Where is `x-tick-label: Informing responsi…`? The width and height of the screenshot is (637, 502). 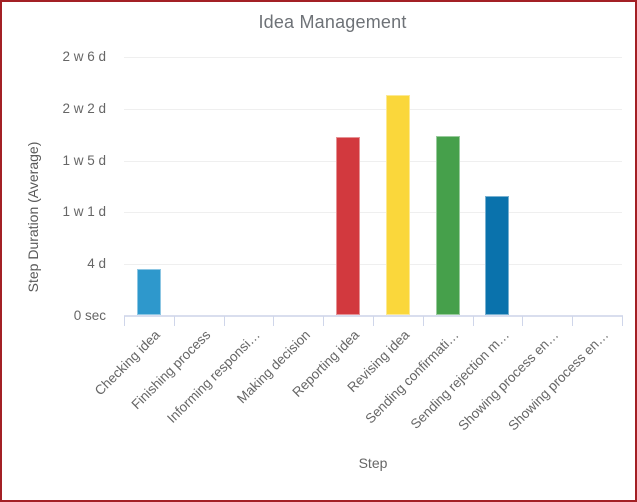
x-tick-label: Informing responsi… is located at coordinates (213, 376).